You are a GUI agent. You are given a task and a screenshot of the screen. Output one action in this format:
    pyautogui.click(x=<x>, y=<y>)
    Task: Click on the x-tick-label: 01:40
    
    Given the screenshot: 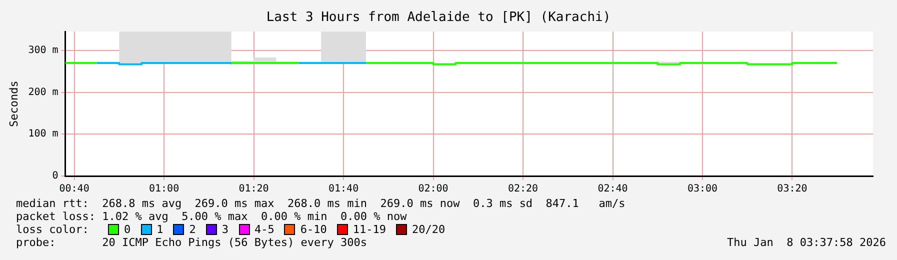 What is the action you would take?
    pyautogui.click(x=343, y=189)
    